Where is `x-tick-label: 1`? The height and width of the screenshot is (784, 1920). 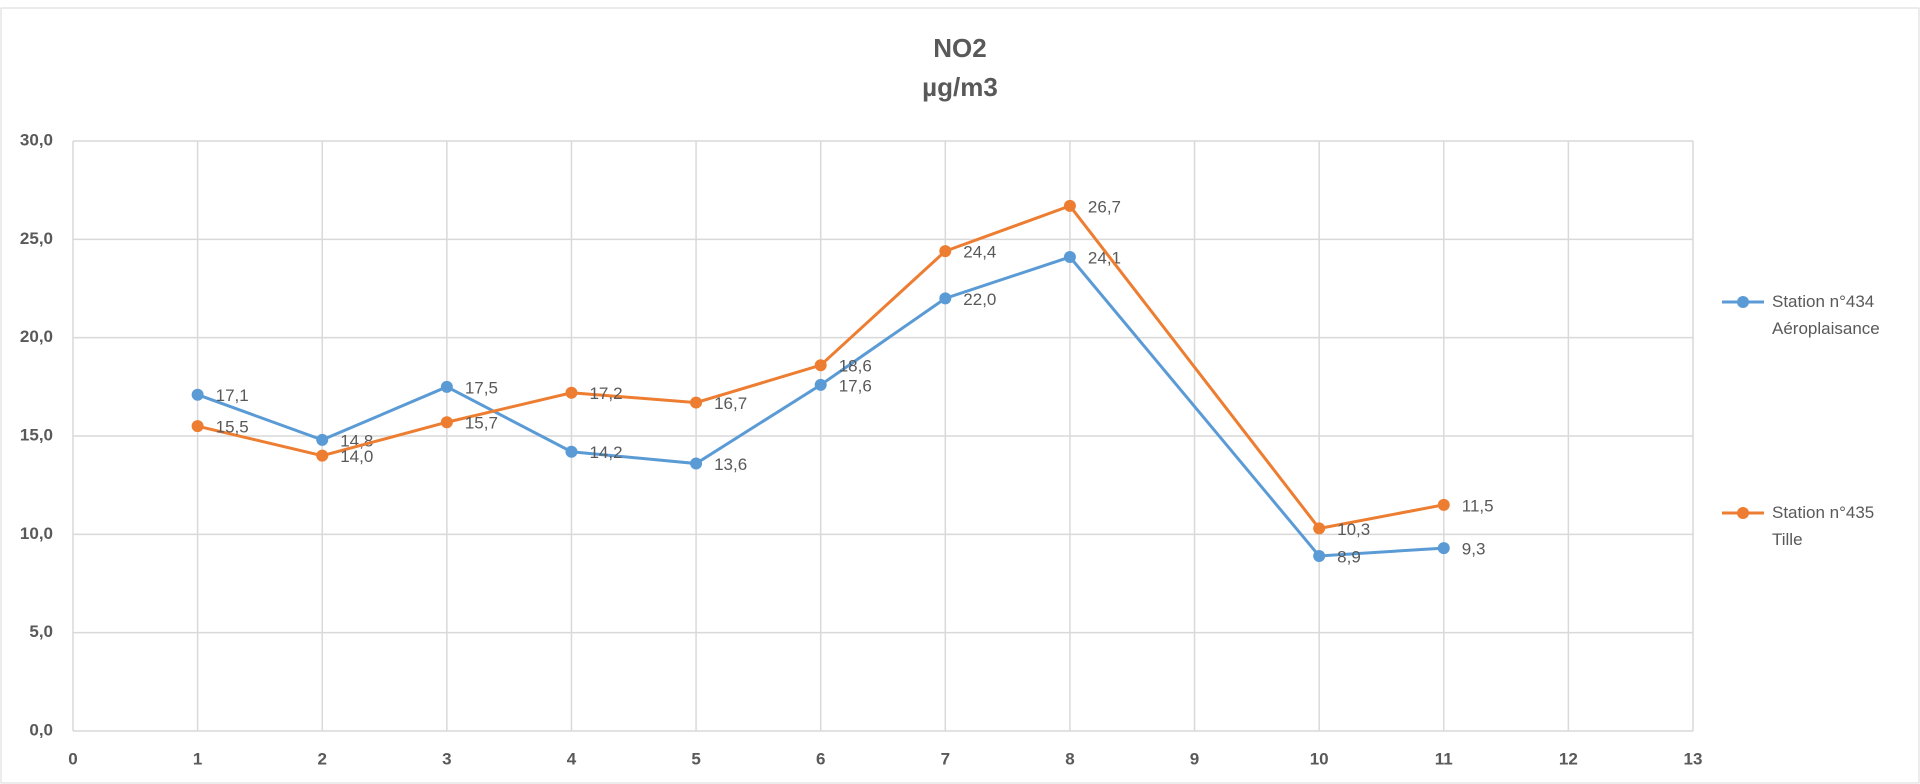
x-tick-label: 1 is located at coordinates (197, 758).